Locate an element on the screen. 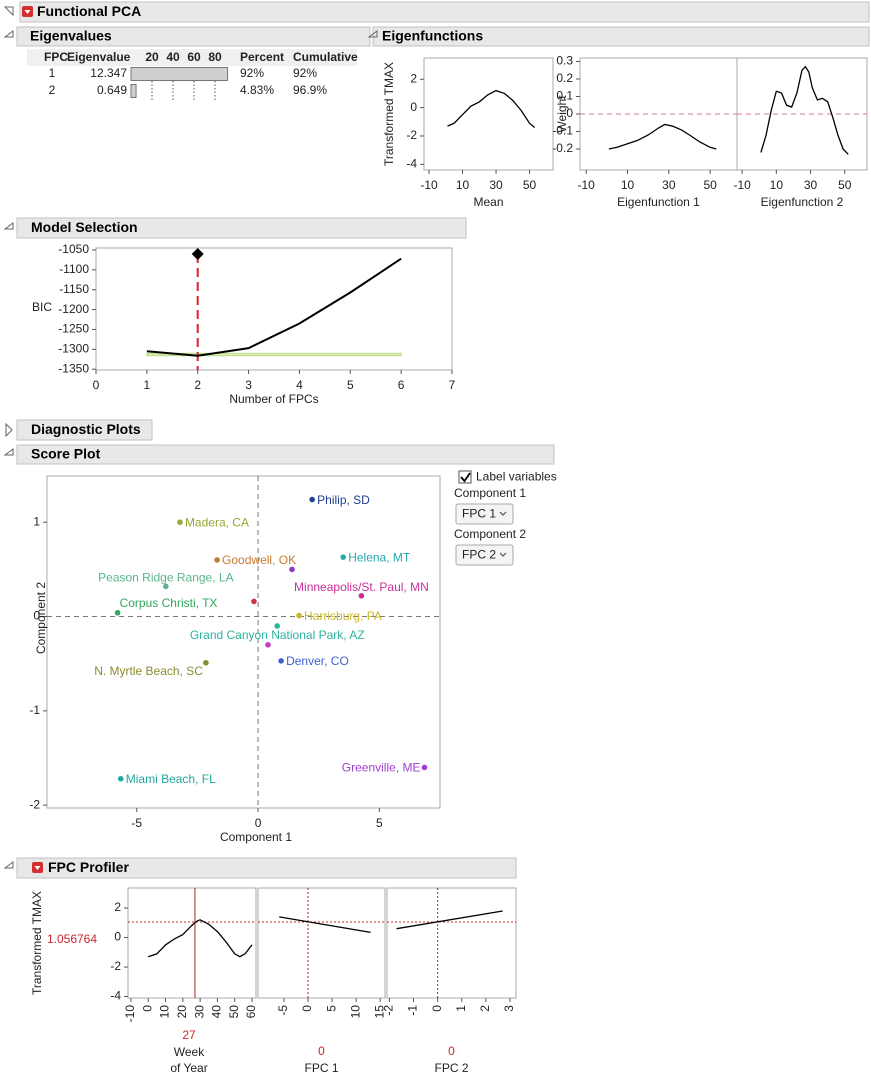 The height and width of the screenshot is (1078, 871). y-tick-label: -0.2 is located at coordinates (562, 148).